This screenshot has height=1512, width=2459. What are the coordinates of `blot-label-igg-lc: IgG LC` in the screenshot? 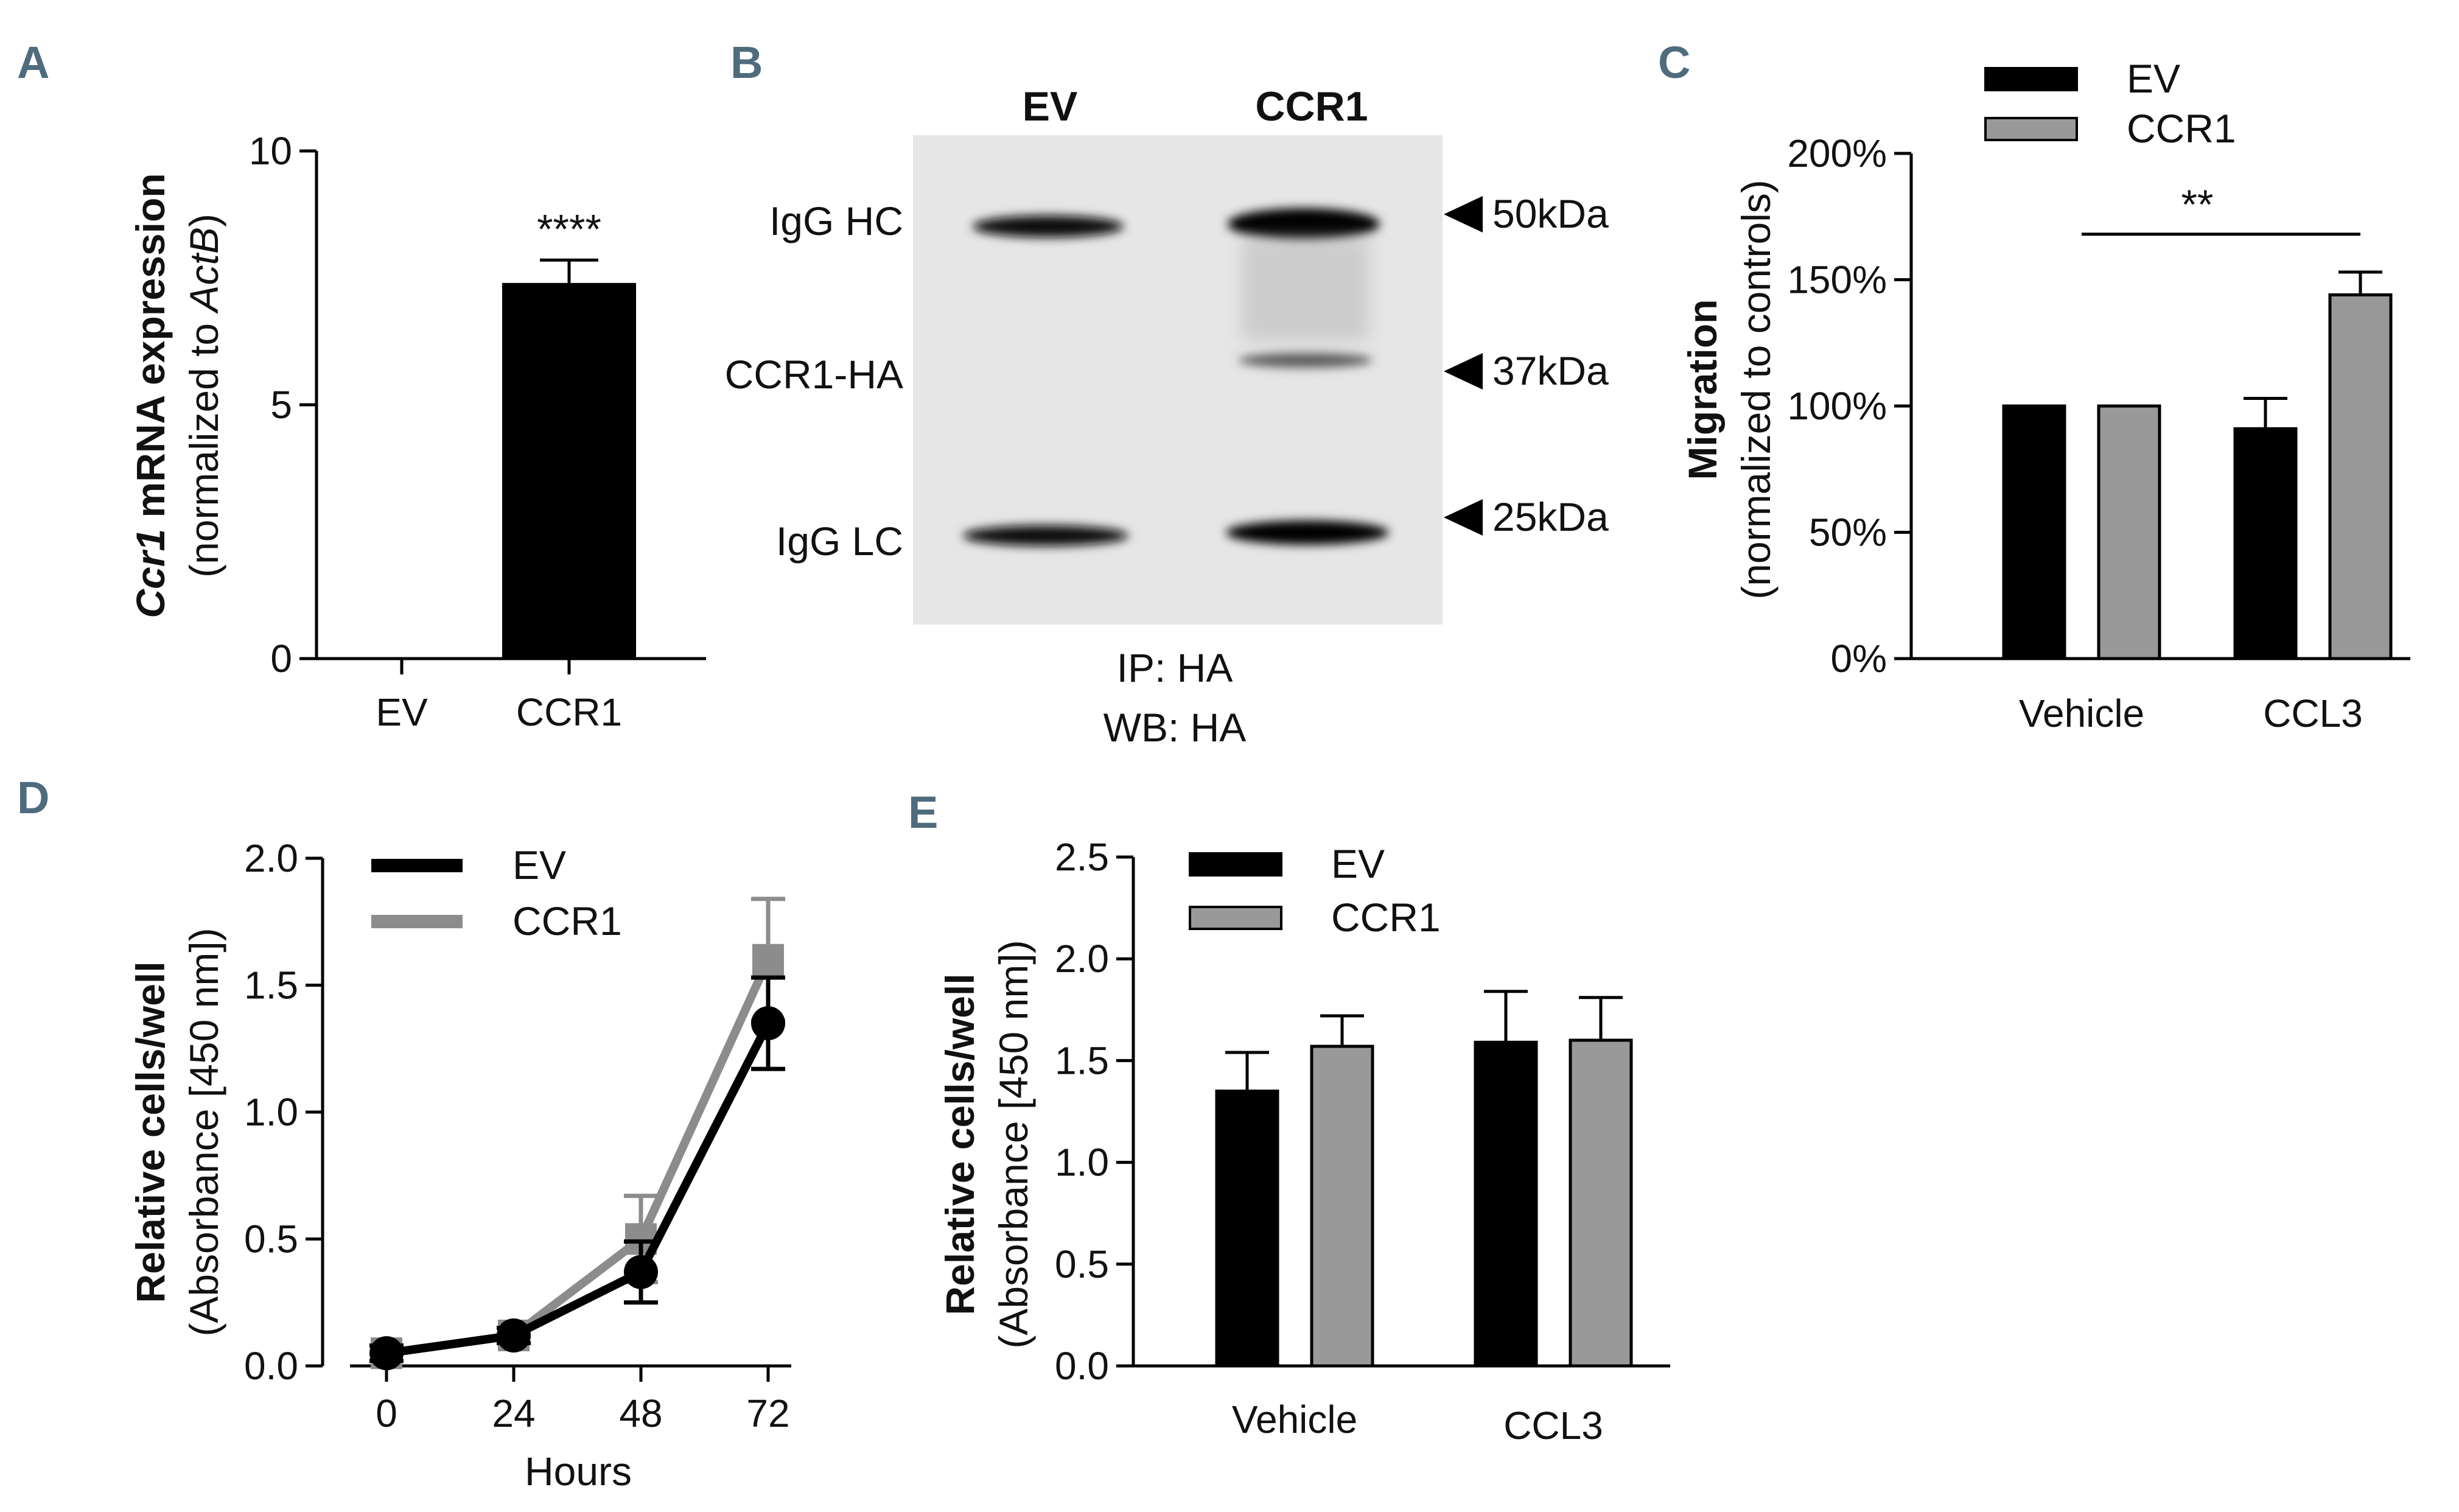 It's located at (839, 541).